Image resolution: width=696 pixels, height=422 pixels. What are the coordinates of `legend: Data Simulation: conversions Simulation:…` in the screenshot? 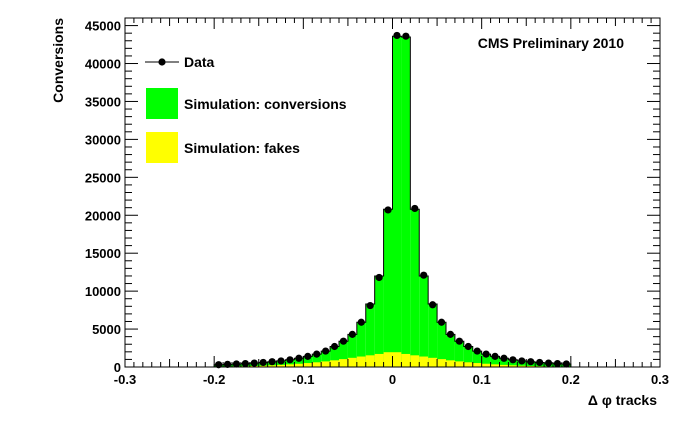 It's located at (246, 108).